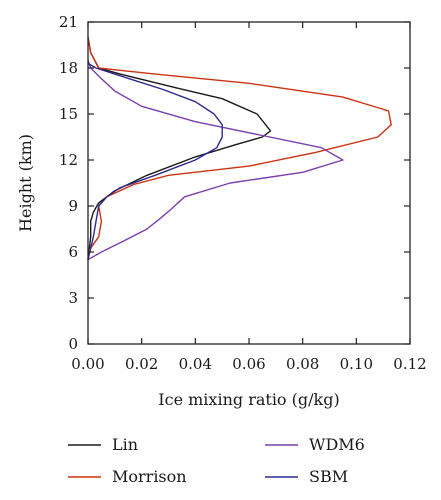 The height and width of the screenshot is (500, 441). What do you see at coordinates (125, 444) in the screenshot?
I see `legend-label-lin: Lin` at bounding box center [125, 444].